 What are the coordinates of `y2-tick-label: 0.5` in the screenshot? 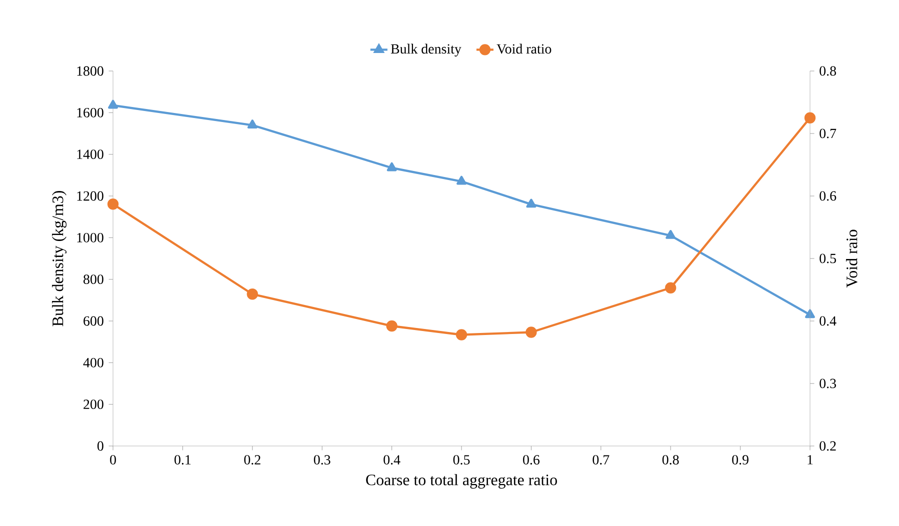 It's located at (828, 259).